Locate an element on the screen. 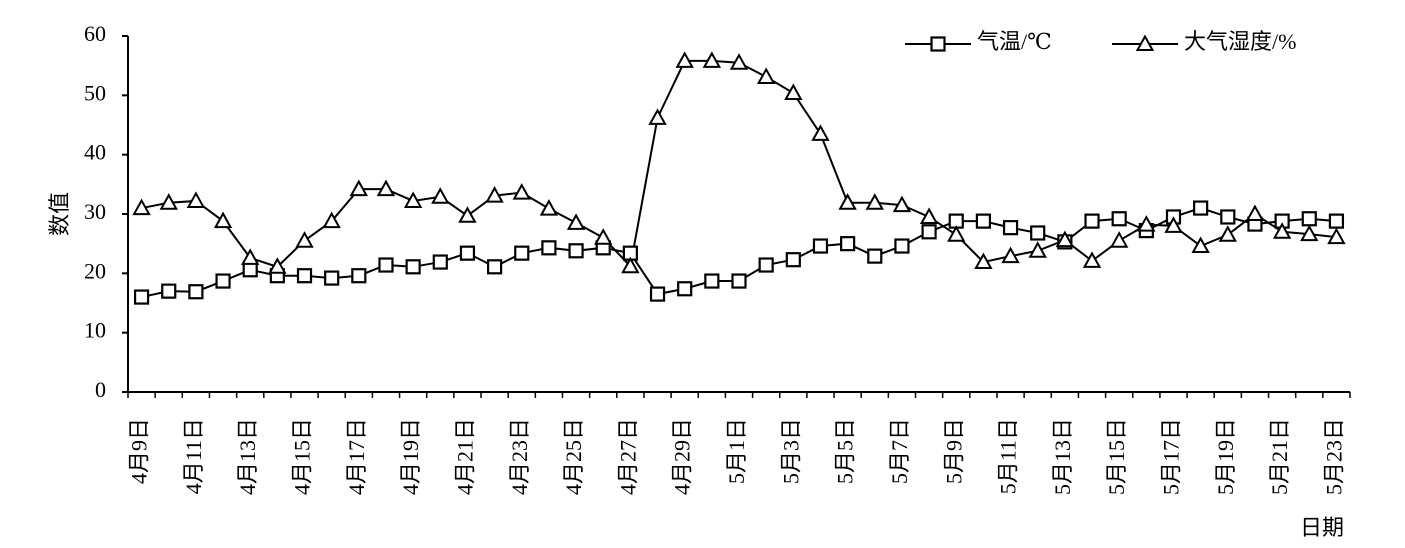 The image size is (1405, 548). x-tick-label: 5月9日 is located at coordinates (953, 451).